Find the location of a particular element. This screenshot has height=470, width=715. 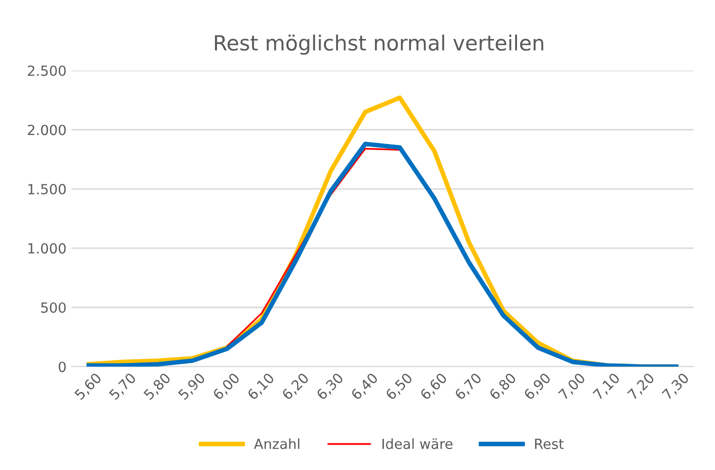

y-tick-label: 2.000 is located at coordinates (47, 130).